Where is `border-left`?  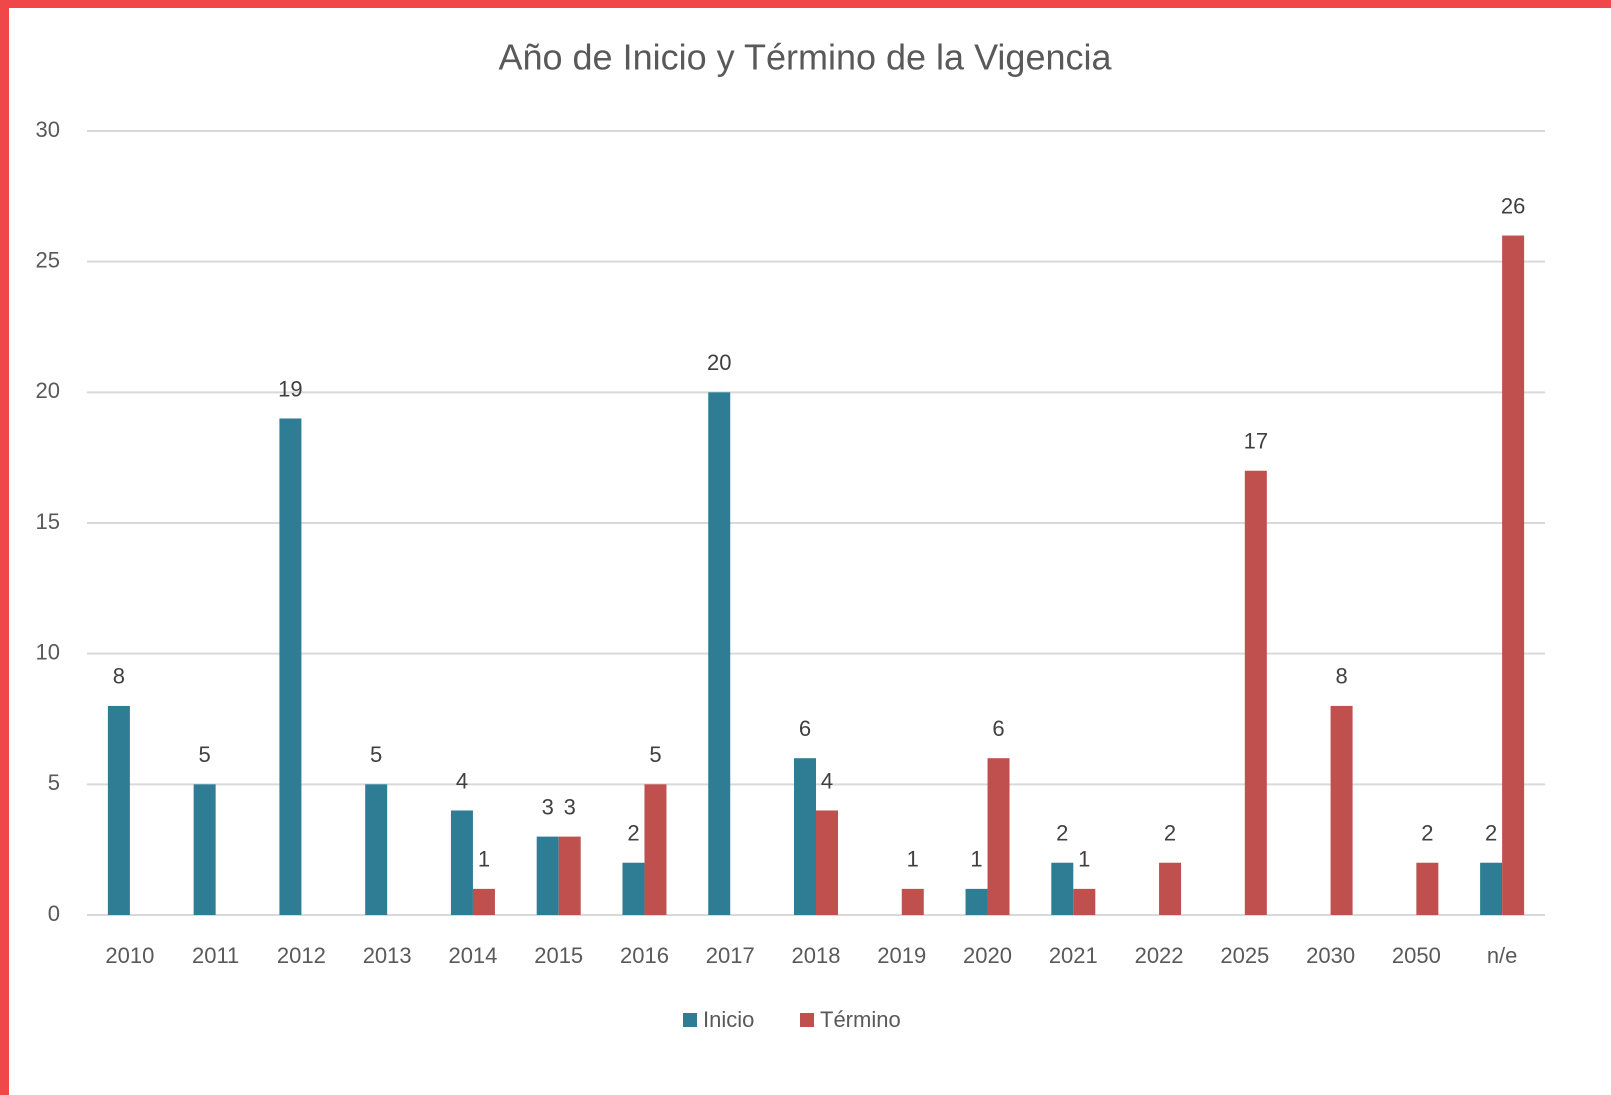 border-left is located at coordinates (4, 547).